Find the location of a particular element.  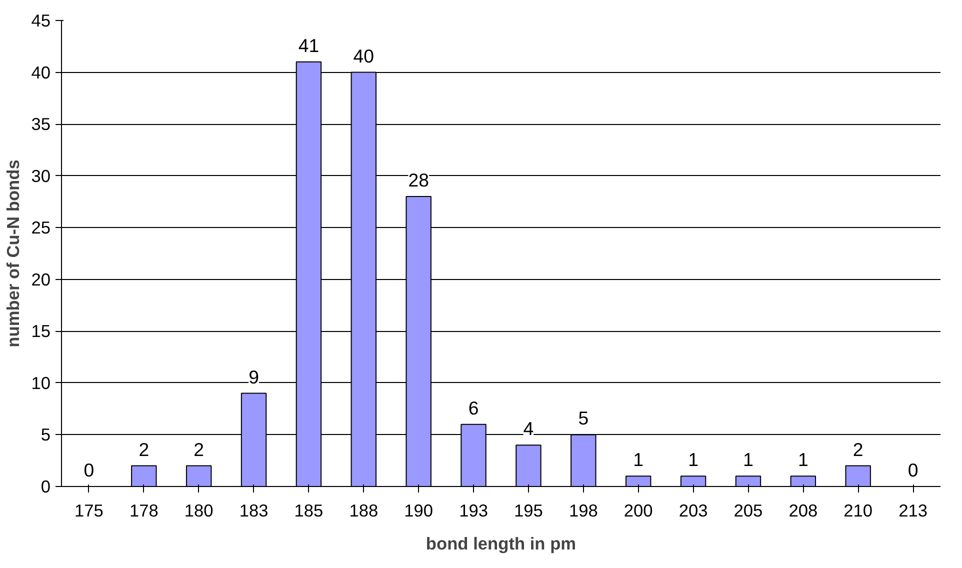

y-tick-label: 0 is located at coordinates (45, 486).